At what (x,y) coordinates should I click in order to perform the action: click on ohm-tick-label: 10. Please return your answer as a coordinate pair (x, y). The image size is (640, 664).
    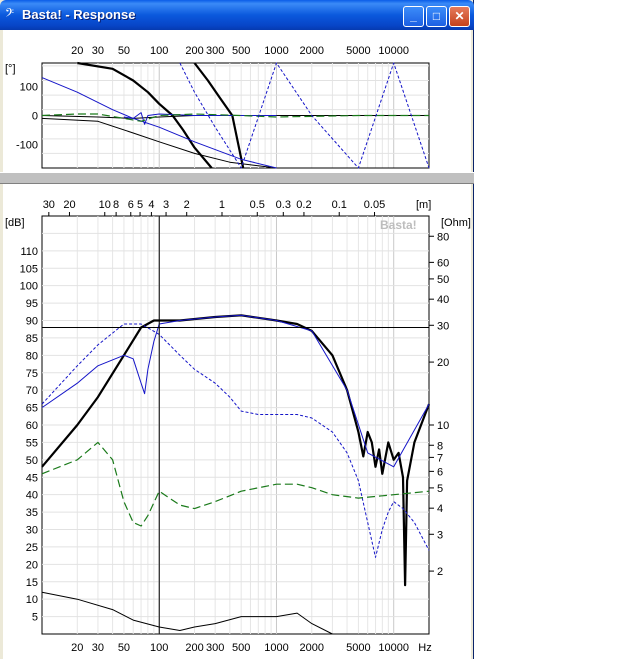
    Looking at the image, I should click on (443, 426).